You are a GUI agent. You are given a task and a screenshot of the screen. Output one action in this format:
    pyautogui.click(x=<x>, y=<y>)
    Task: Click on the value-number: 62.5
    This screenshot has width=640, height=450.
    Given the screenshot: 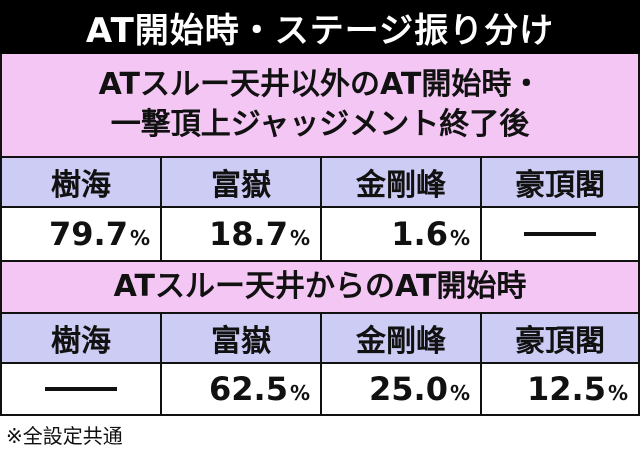 What is the action you would take?
    pyautogui.click(x=248, y=389)
    